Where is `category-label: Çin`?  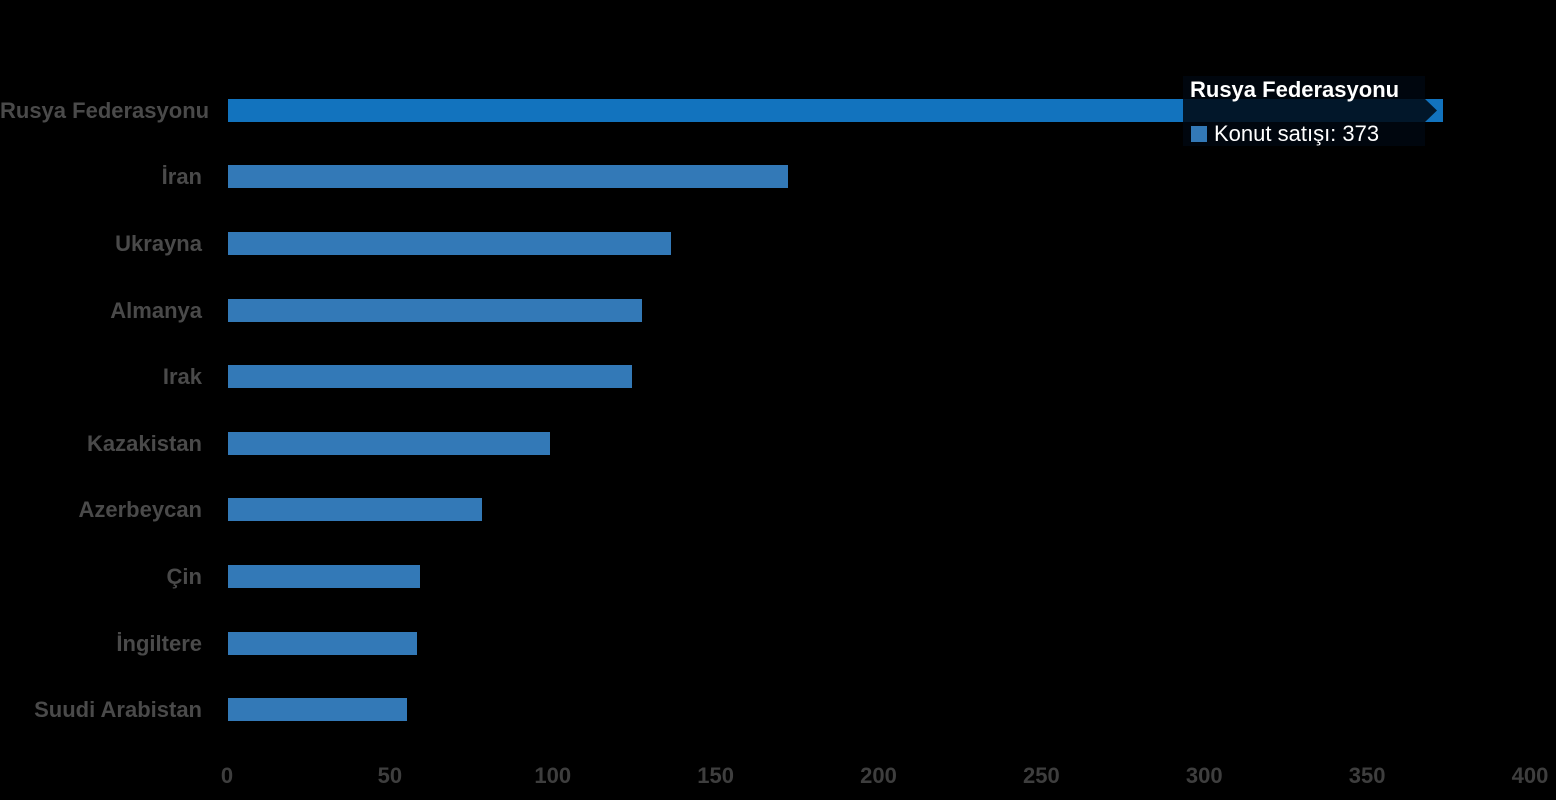
category-label: Çin is located at coordinates (184, 576).